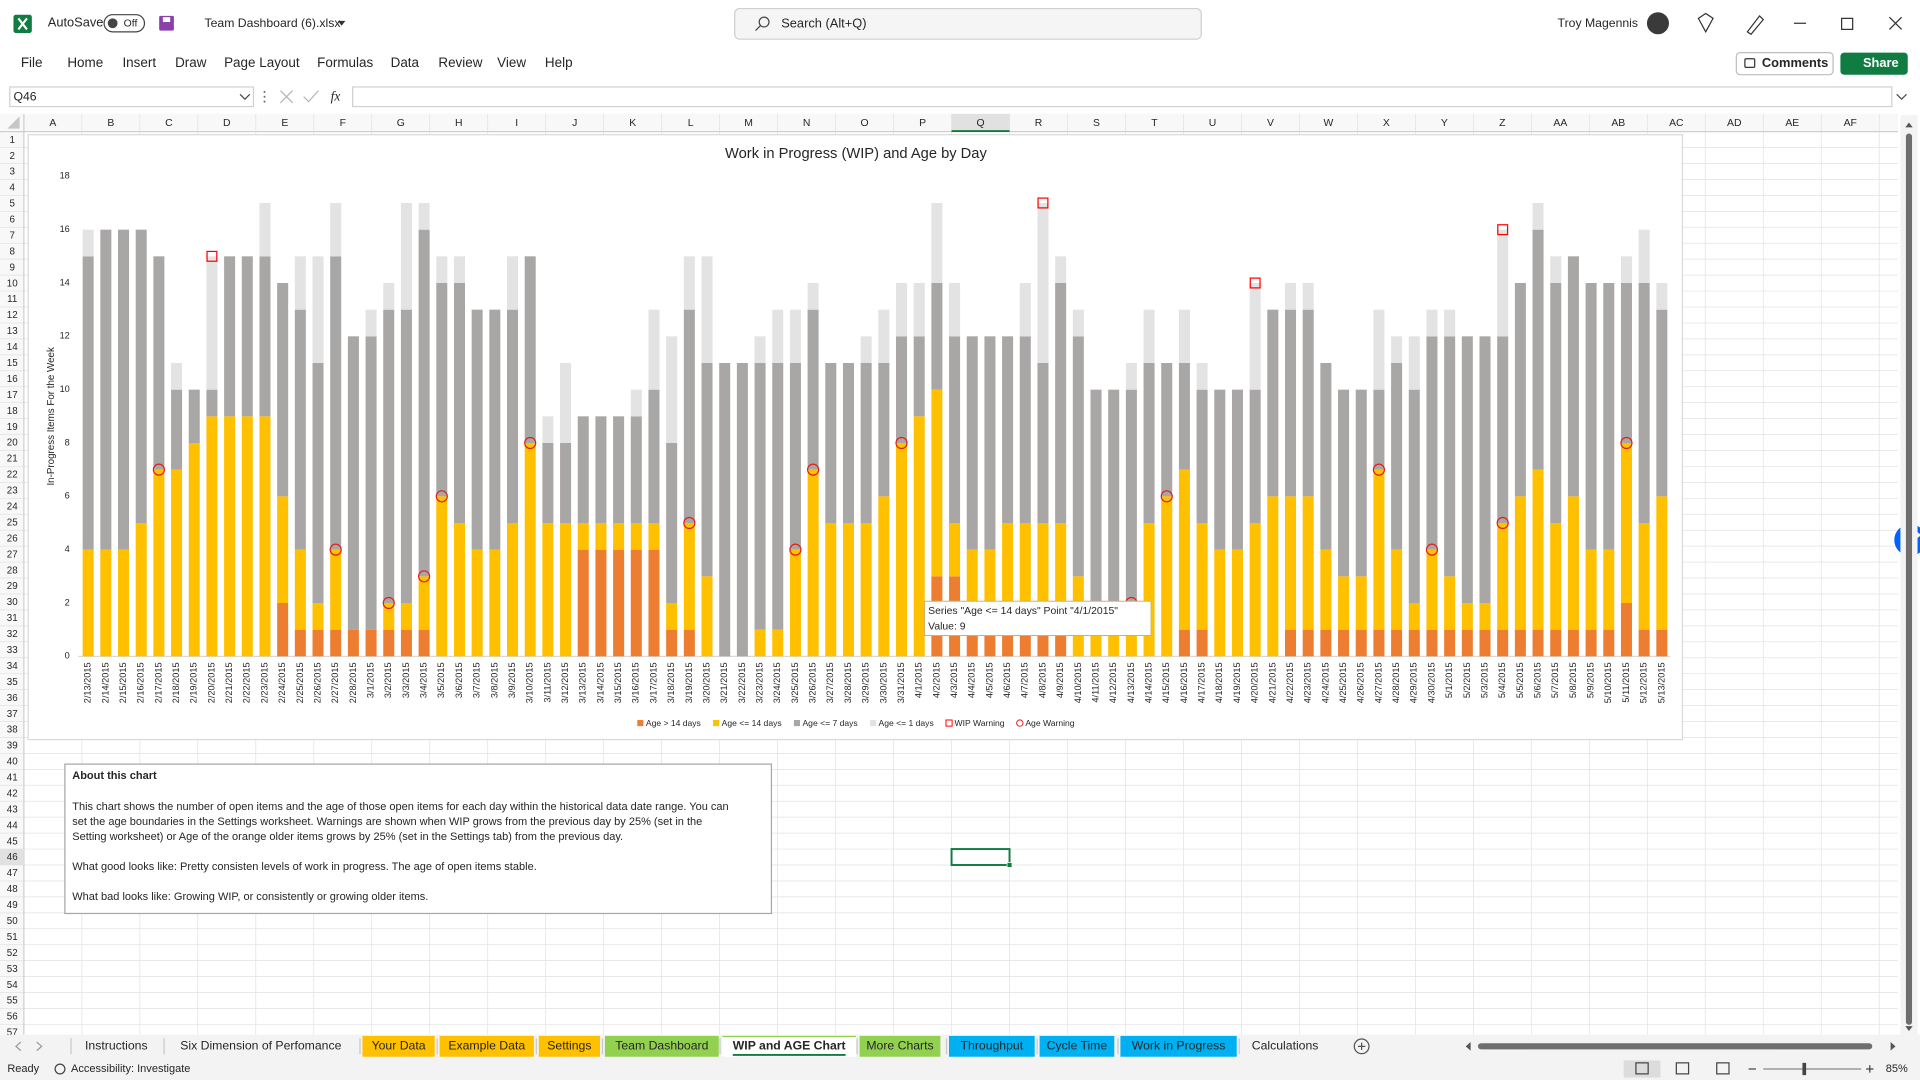  Describe the element at coordinates (12, 889) in the screenshot. I see `row-header: 48` at that location.